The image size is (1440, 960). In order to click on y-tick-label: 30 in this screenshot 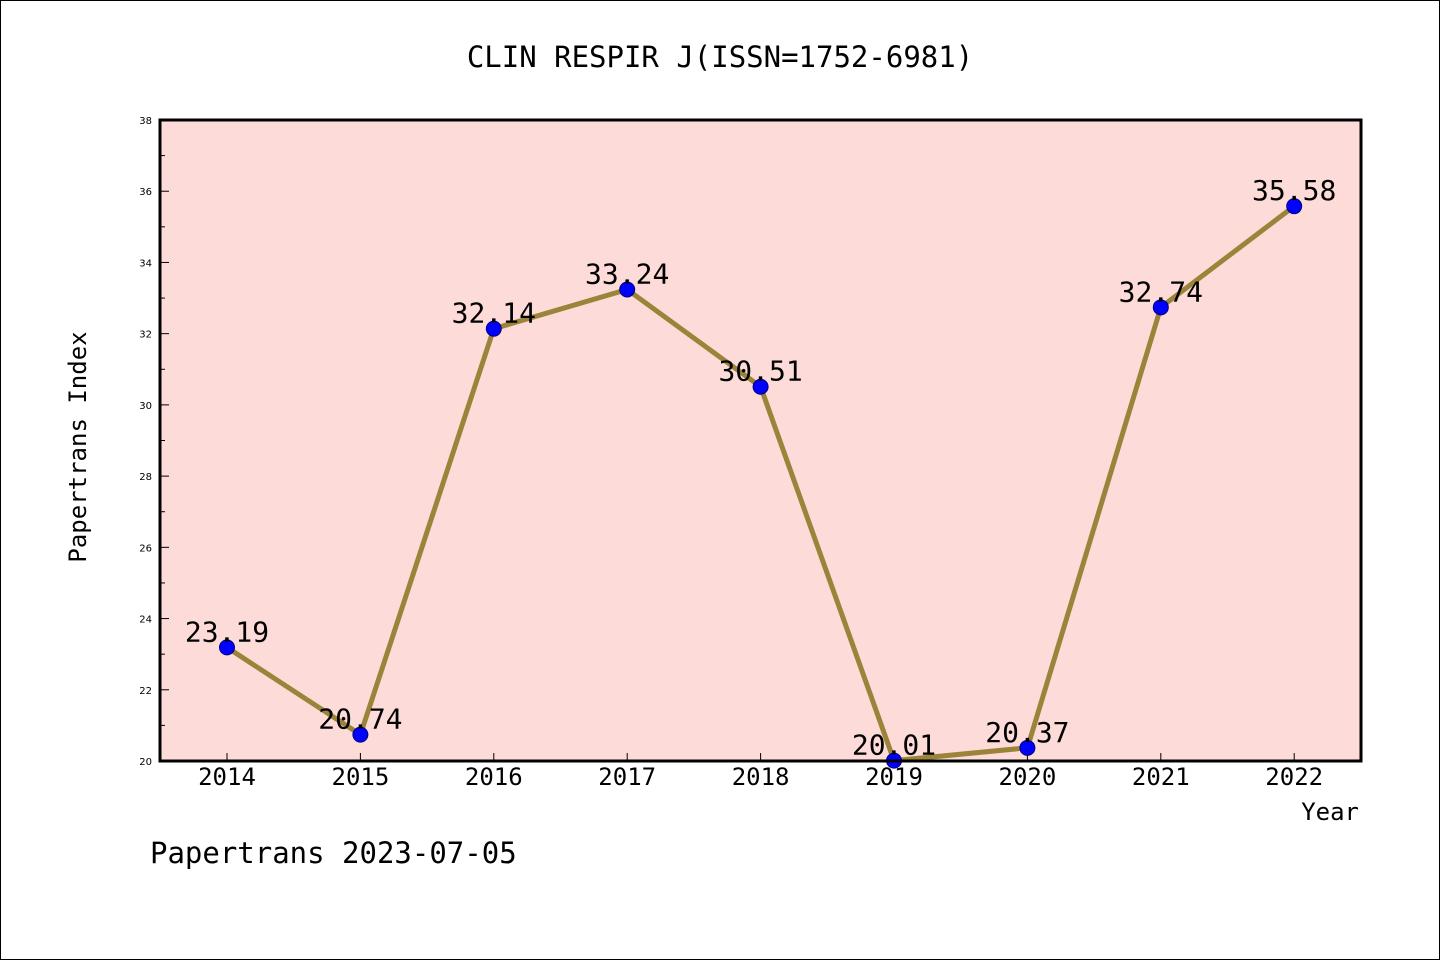, I will do `click(145, 406)`.